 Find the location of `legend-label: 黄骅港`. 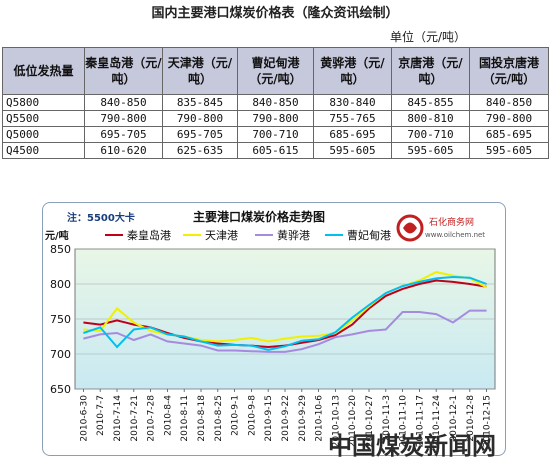

legend-label: 黄骅港 is located at coordinates (293, 235).